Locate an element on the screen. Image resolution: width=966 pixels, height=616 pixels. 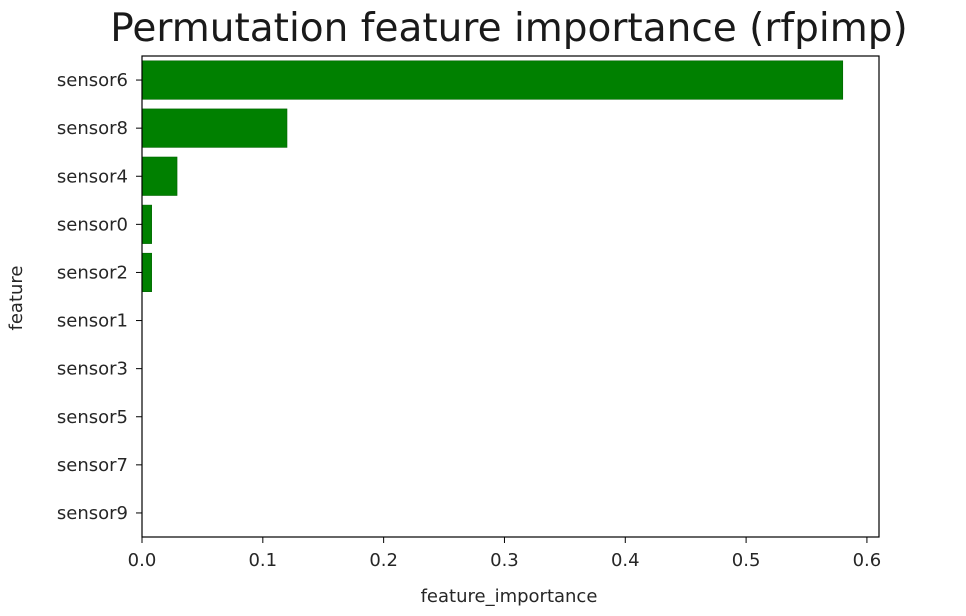
y-tick-label: sensor8 is located at coordinates (92, 128).